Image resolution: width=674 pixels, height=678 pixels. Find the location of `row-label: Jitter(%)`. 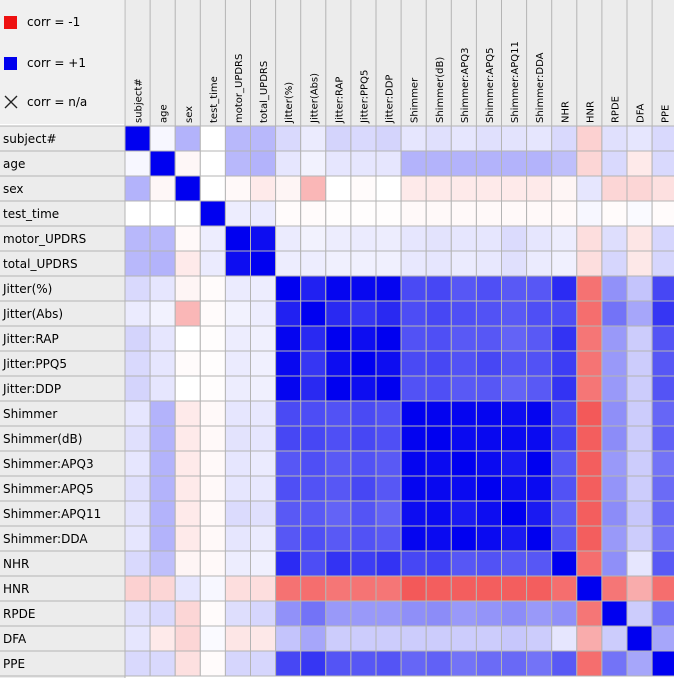

row-label: Jitter(%) is located at coordinates (27, 289).